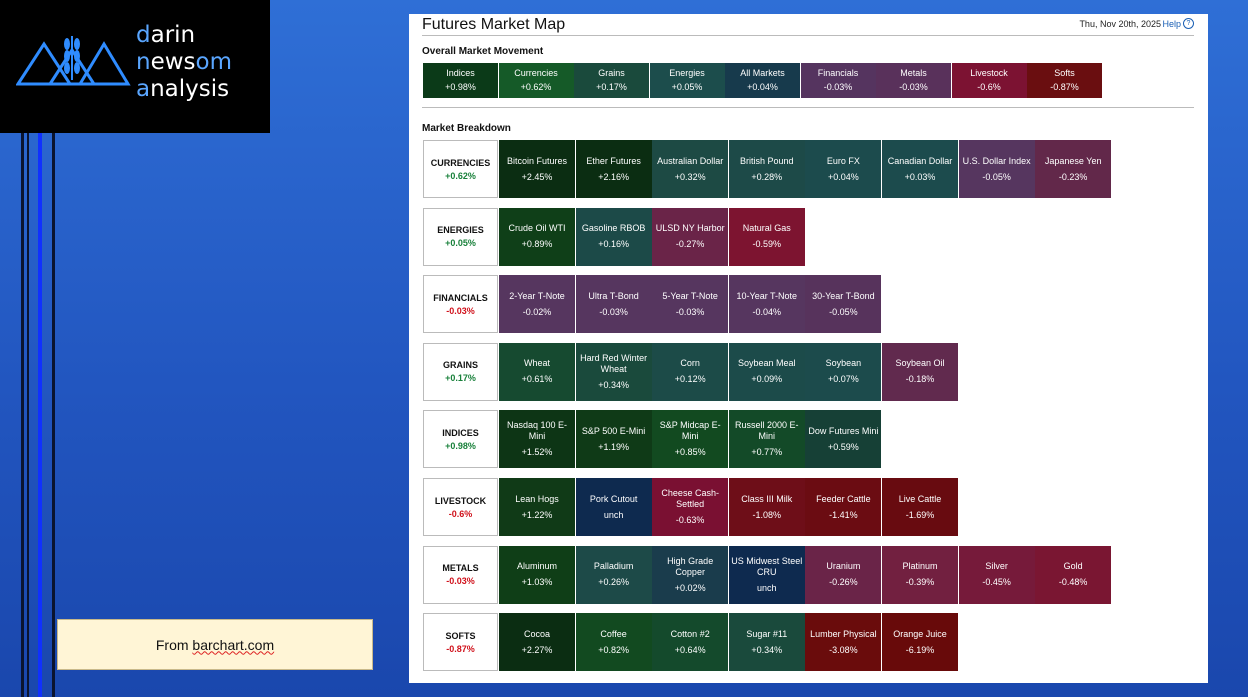 Image resolution: width=1248 pixels, height=697 pixels. What do you see at coordinates (537, 439) in the screenshot?
I see `market-tile: Nasdaq 100 E-Mini +1.52%` at bounding box center [537, 439].